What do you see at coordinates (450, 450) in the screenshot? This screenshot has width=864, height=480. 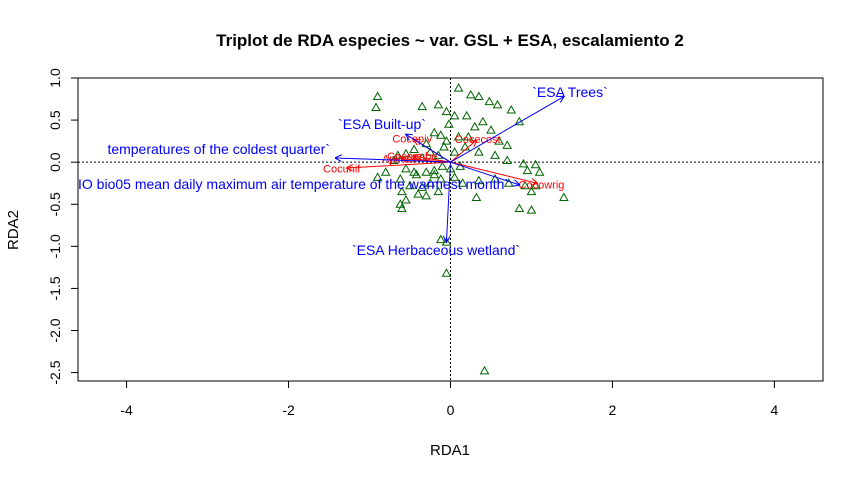 I see `x-axis-label: RDA1` at bounding box center [450, 450].